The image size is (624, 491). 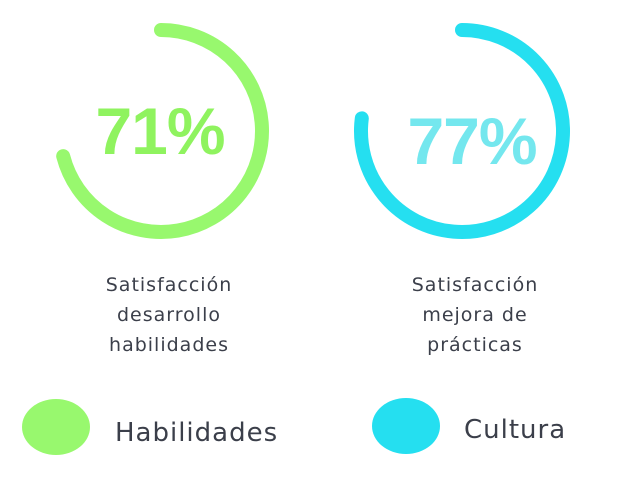 What do you see at coordinates (56, 427) in the screenshot?
I see `legend-swatch-habilidades` at bounding box center [56, 427].